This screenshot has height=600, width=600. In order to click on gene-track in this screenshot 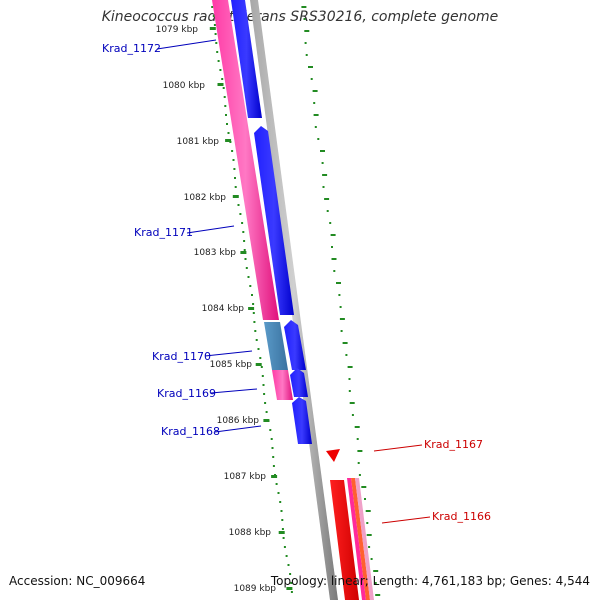, I will do `click(271, 222)`.